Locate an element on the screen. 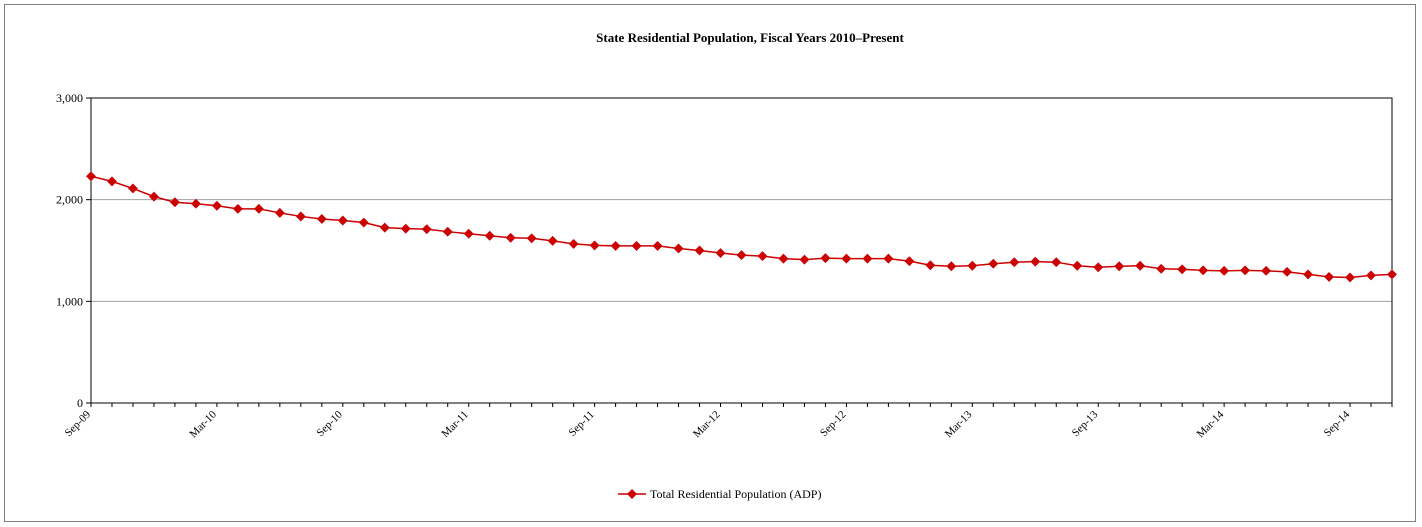  x-tick-label: Sep-13 is located at coordinates (1085, 423).